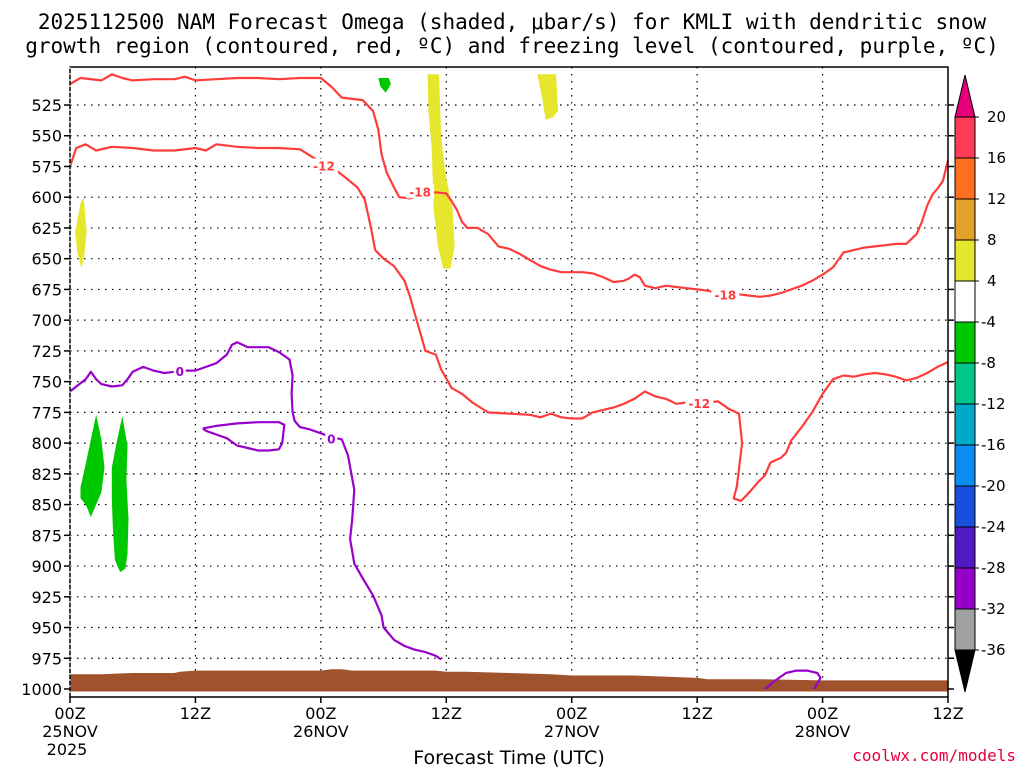 The image size is (1024, 768). I want to click on colorbar-label: -36, so click(993, 650).